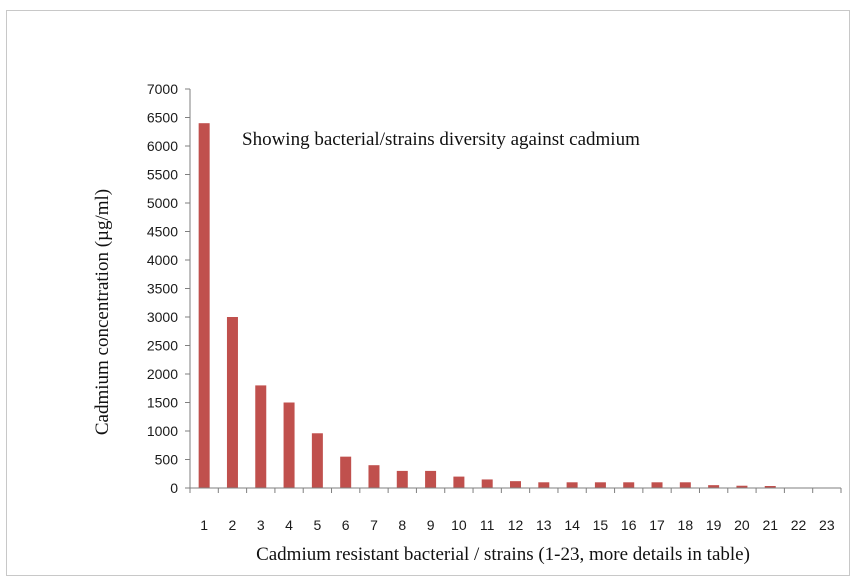  Describe the element at coordinates (162, 175) in the screenshot. I see `y-tick-label: 5500` at that location.